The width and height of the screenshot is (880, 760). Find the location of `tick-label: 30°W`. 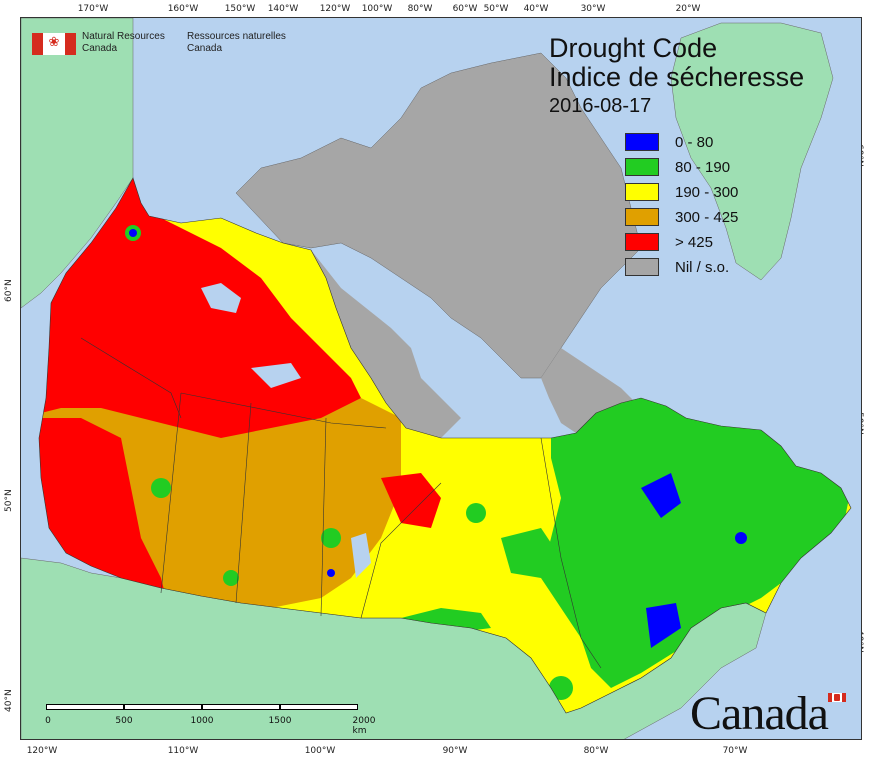

tick-label: 30°W is located at coordinates (593, 9).